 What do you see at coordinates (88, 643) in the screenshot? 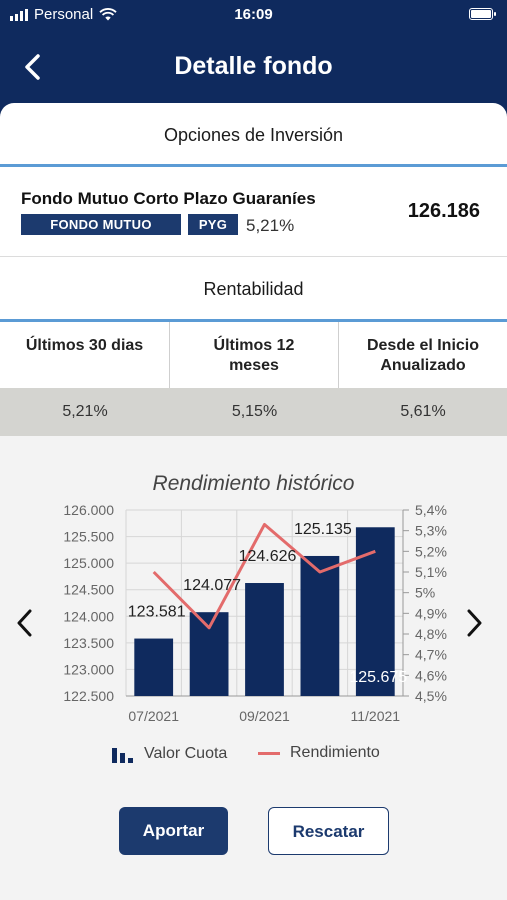
I see `y-left-tick-label: 123.500` at bounding box center [88, 643].